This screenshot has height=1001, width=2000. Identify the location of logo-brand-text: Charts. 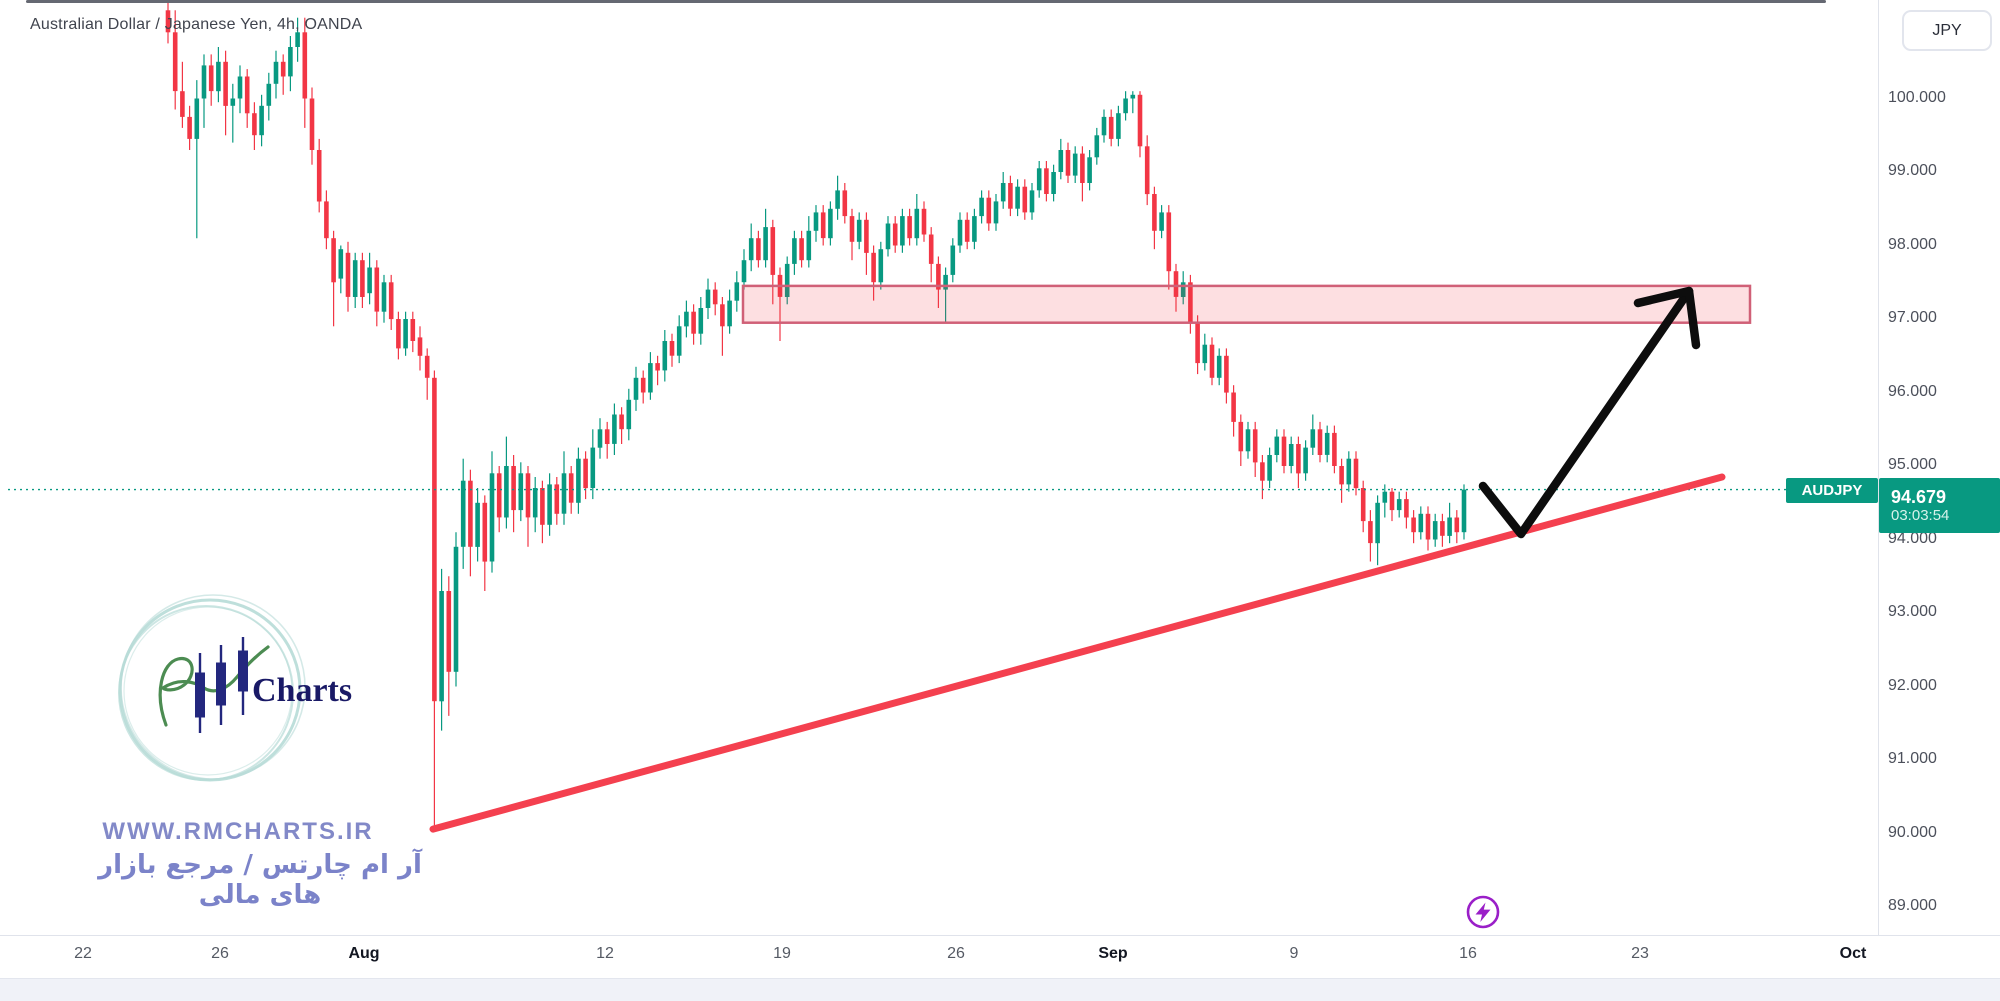
(302, 690).